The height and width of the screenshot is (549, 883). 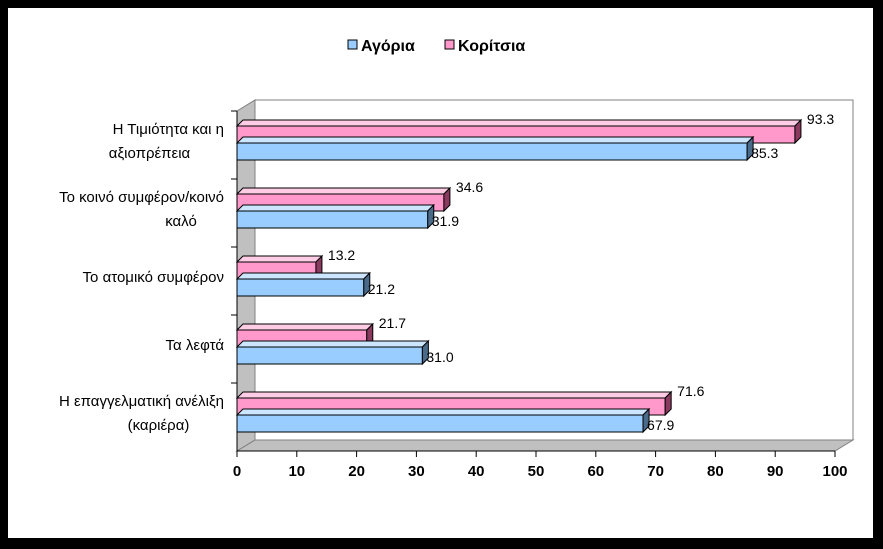 What do you see at coordinates (141, 401) in the screenshot?
I see `category-label: Η επαγγελματική ανέλιξη` at bounding box center [141, 401].